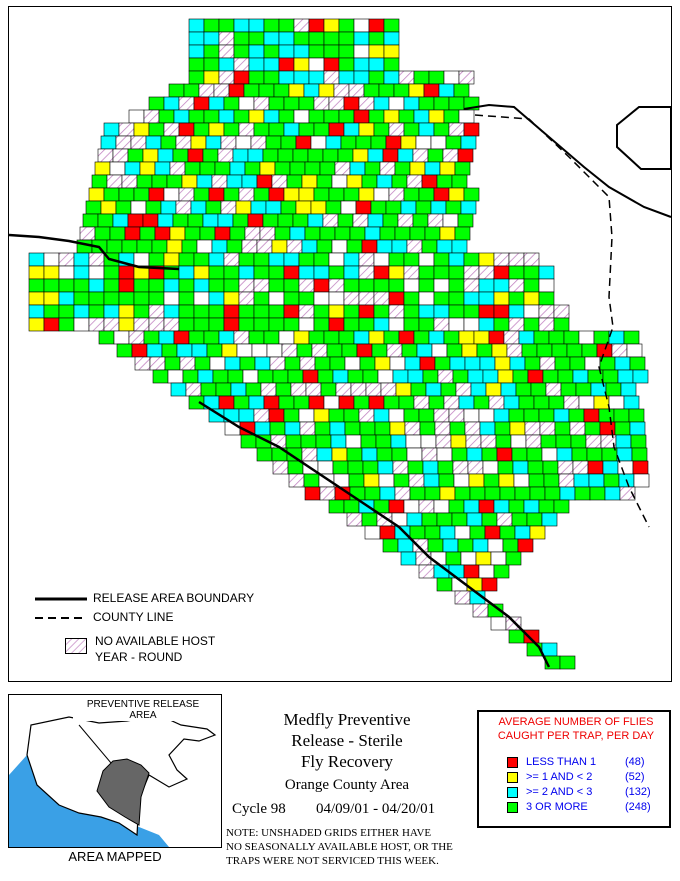 This screenshot has width=680, height=881. Describe the element at coordinates (115, 856) in the screenshot. I see `area-mapped-caption: AREA MAPPED` at that location.